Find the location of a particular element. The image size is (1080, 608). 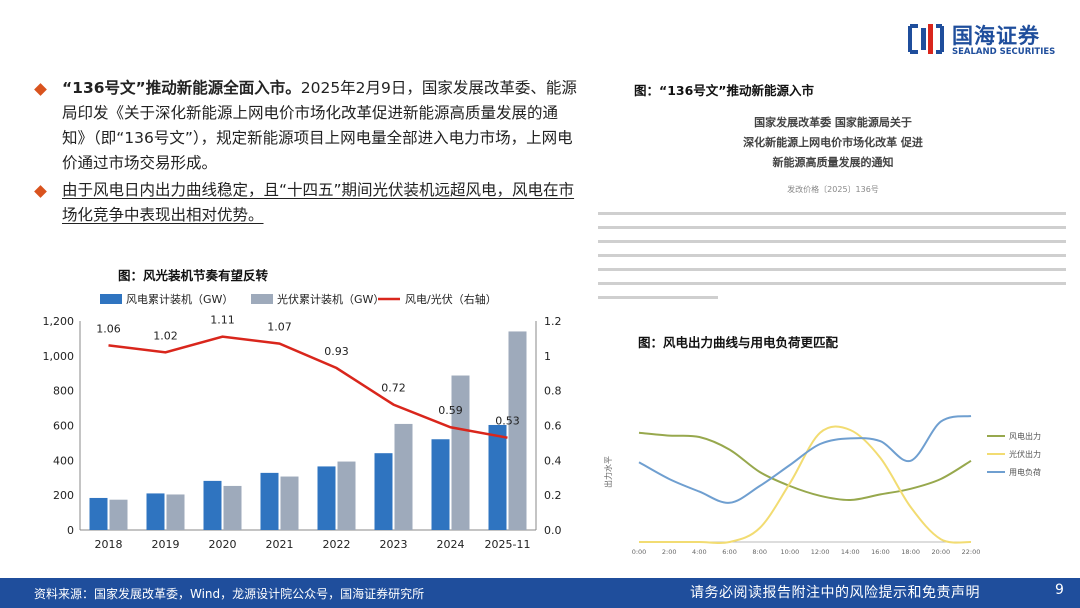

y-tick-left-label: 200 is located at coordinates (63, 495).